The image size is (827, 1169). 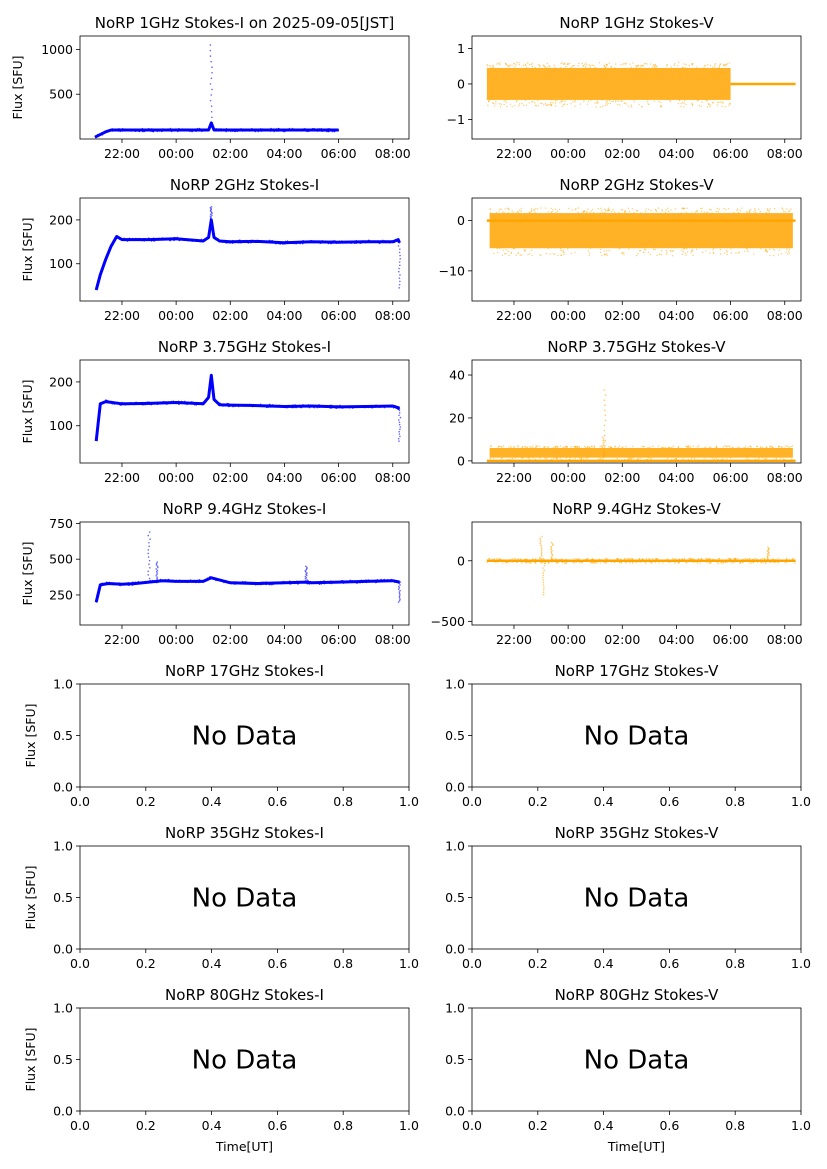 I want to click on y-tick-label: −10, so click(x=452, y=270).